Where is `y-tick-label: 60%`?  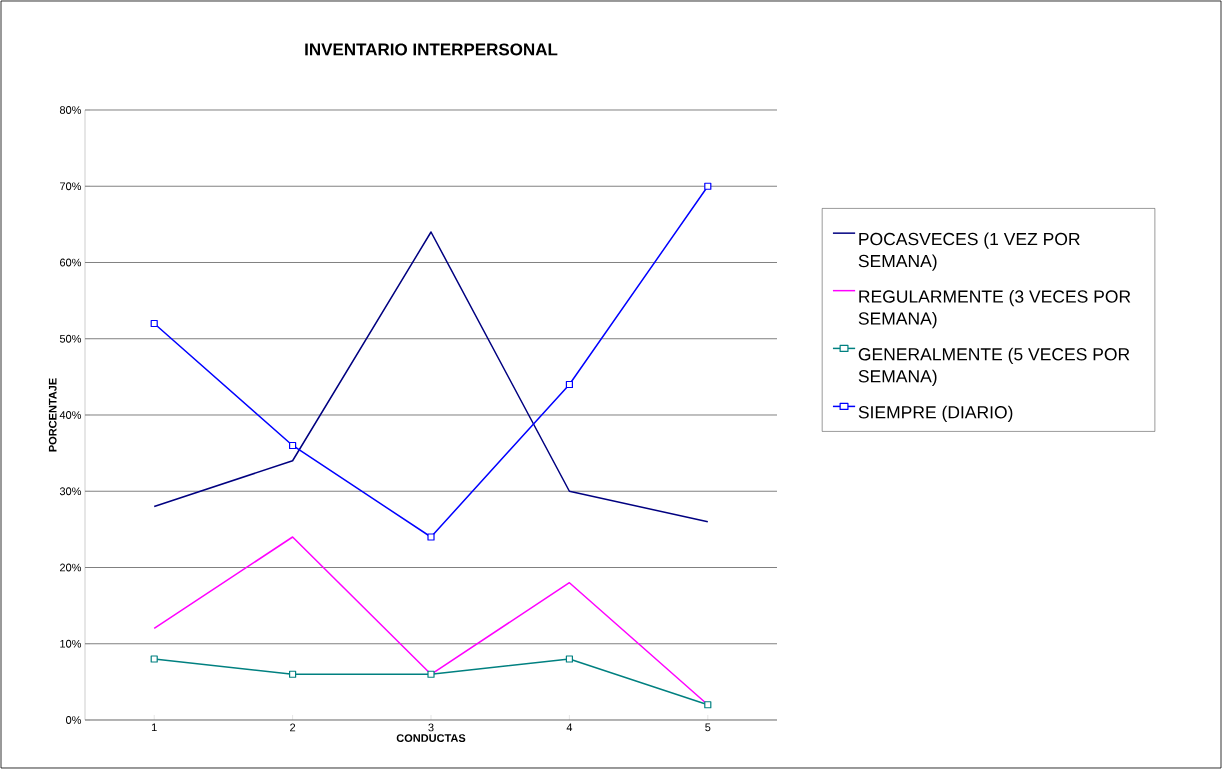 y-tick-label: 60% is located at coordinates (71, 262).